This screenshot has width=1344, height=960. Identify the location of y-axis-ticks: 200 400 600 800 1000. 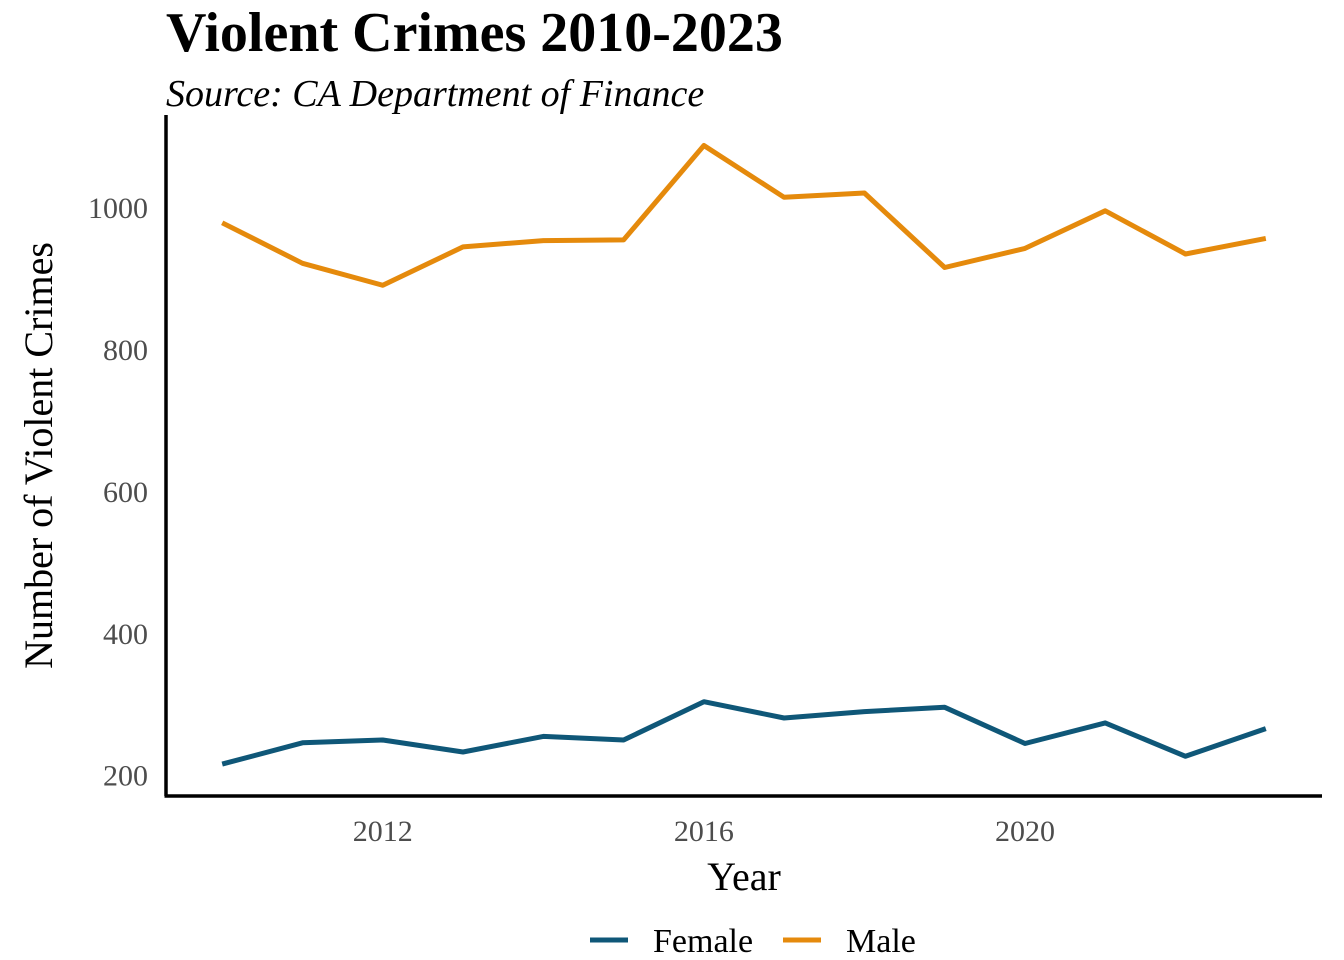
(118, 492).